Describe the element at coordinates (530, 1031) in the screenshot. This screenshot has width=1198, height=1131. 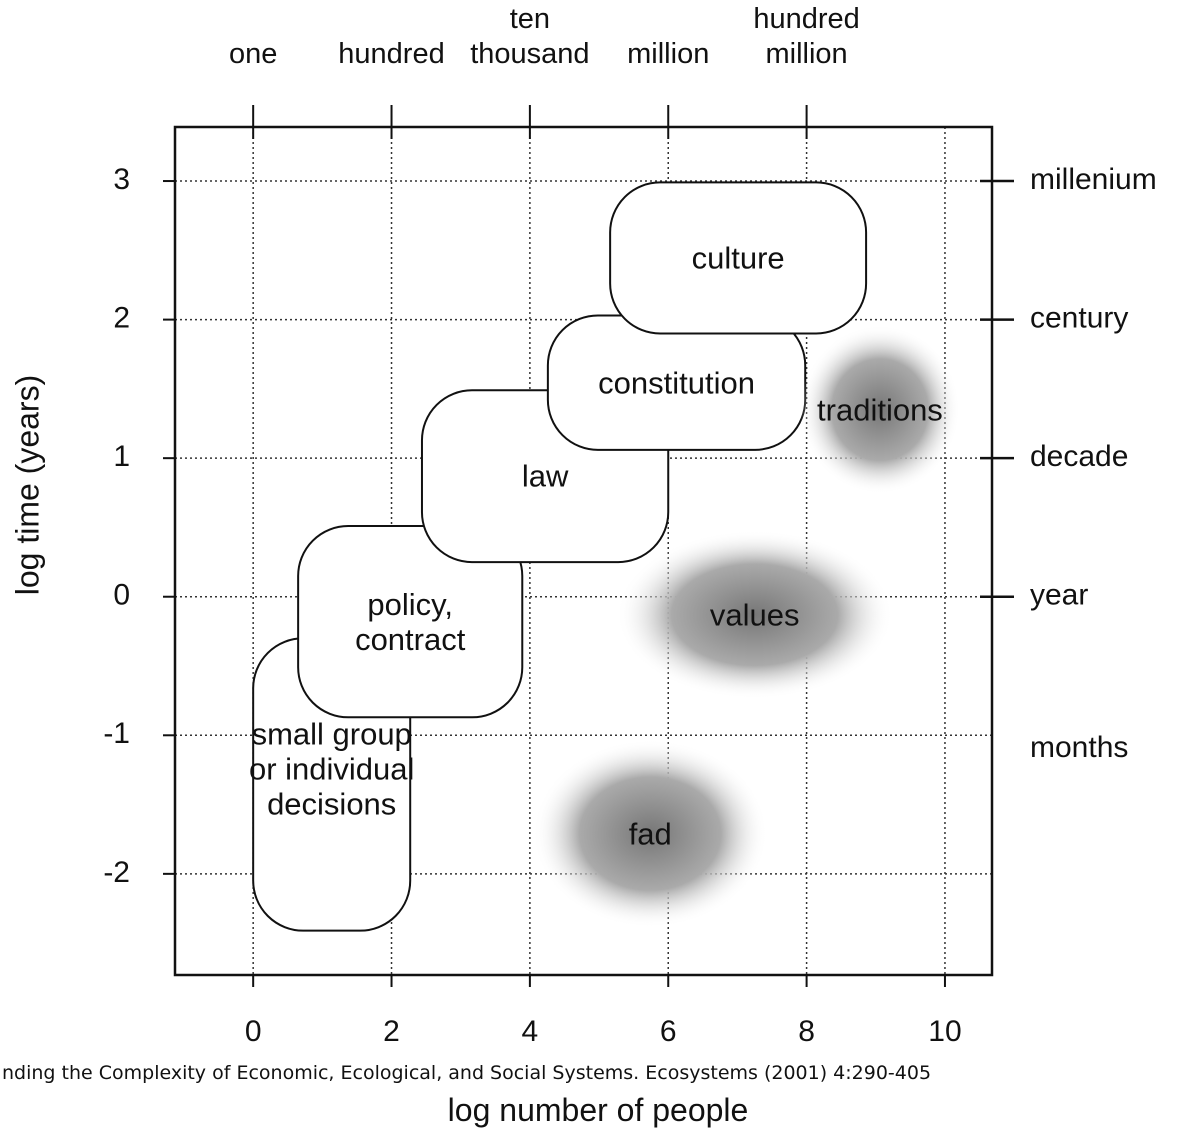
I see `x-tick-label: 4` at that location.